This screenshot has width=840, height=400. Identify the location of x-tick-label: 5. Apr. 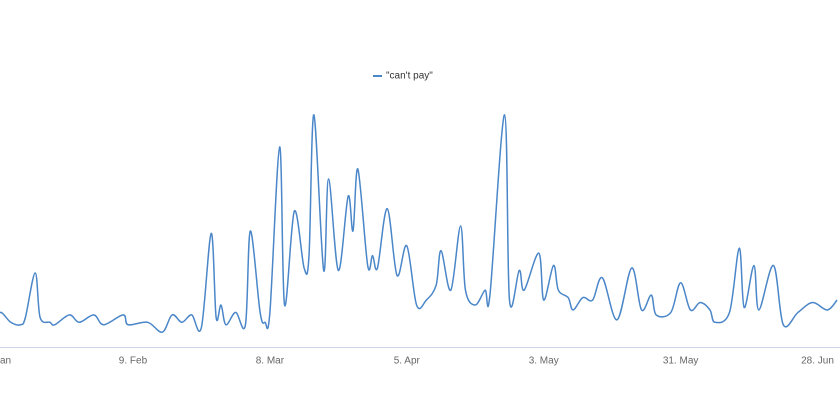
(407, 361).